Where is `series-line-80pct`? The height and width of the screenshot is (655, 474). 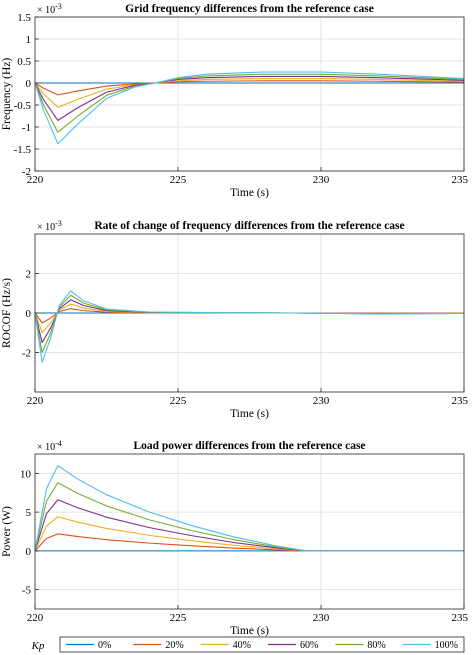
series-line-80pct is located at coordinates (249, 517).